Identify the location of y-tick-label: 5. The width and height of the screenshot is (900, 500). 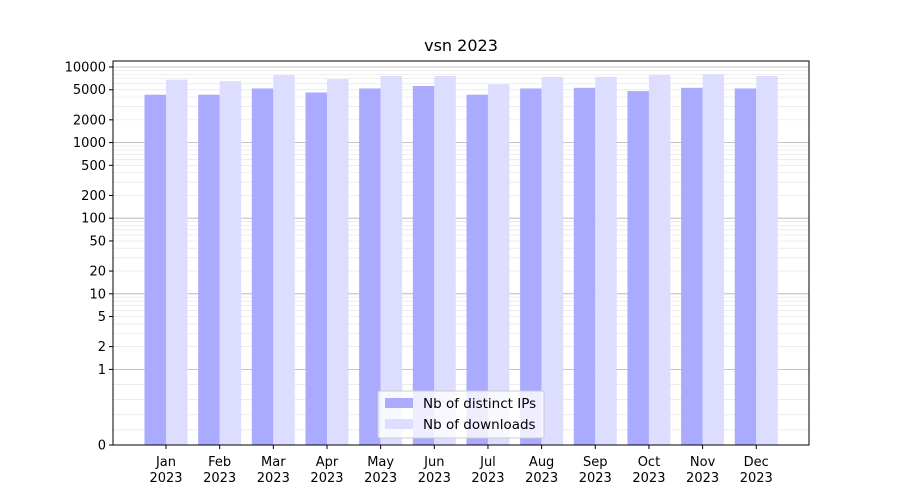
(102, 317).